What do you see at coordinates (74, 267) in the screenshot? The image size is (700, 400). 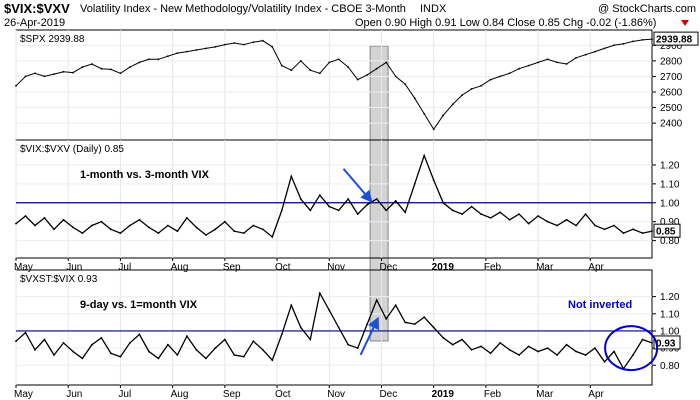 I see `x-tick-label: Jun` at bounding box center [74, 267].